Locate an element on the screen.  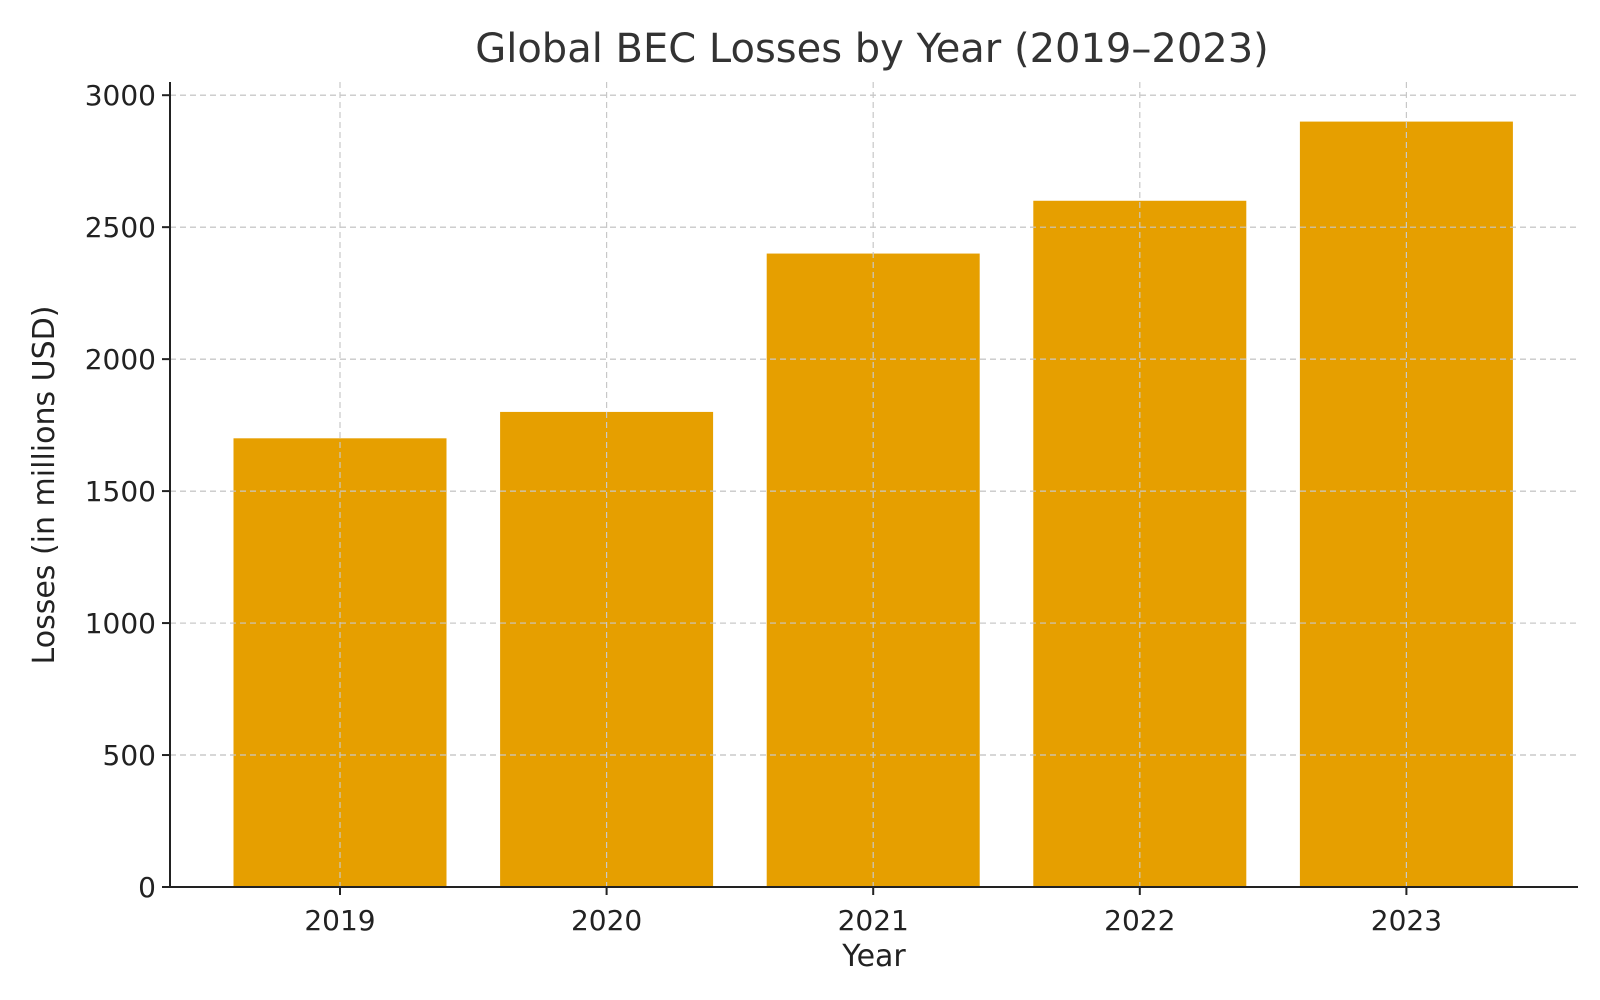
y-tick-label: 1000 is located at coordinates (120, 623).